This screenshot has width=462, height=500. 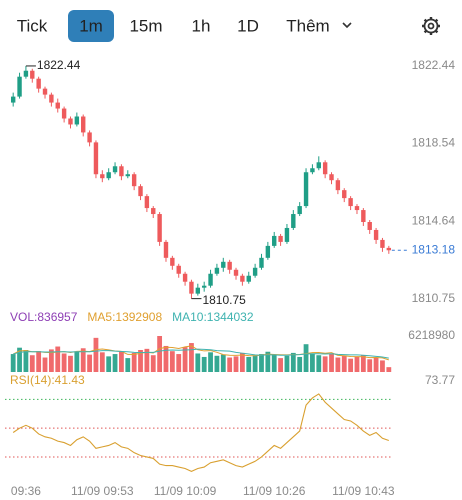 What do you see at coordinates (248, 25) in the screenshot?
I see `tab: 1D` at bounding box center [248, 25].